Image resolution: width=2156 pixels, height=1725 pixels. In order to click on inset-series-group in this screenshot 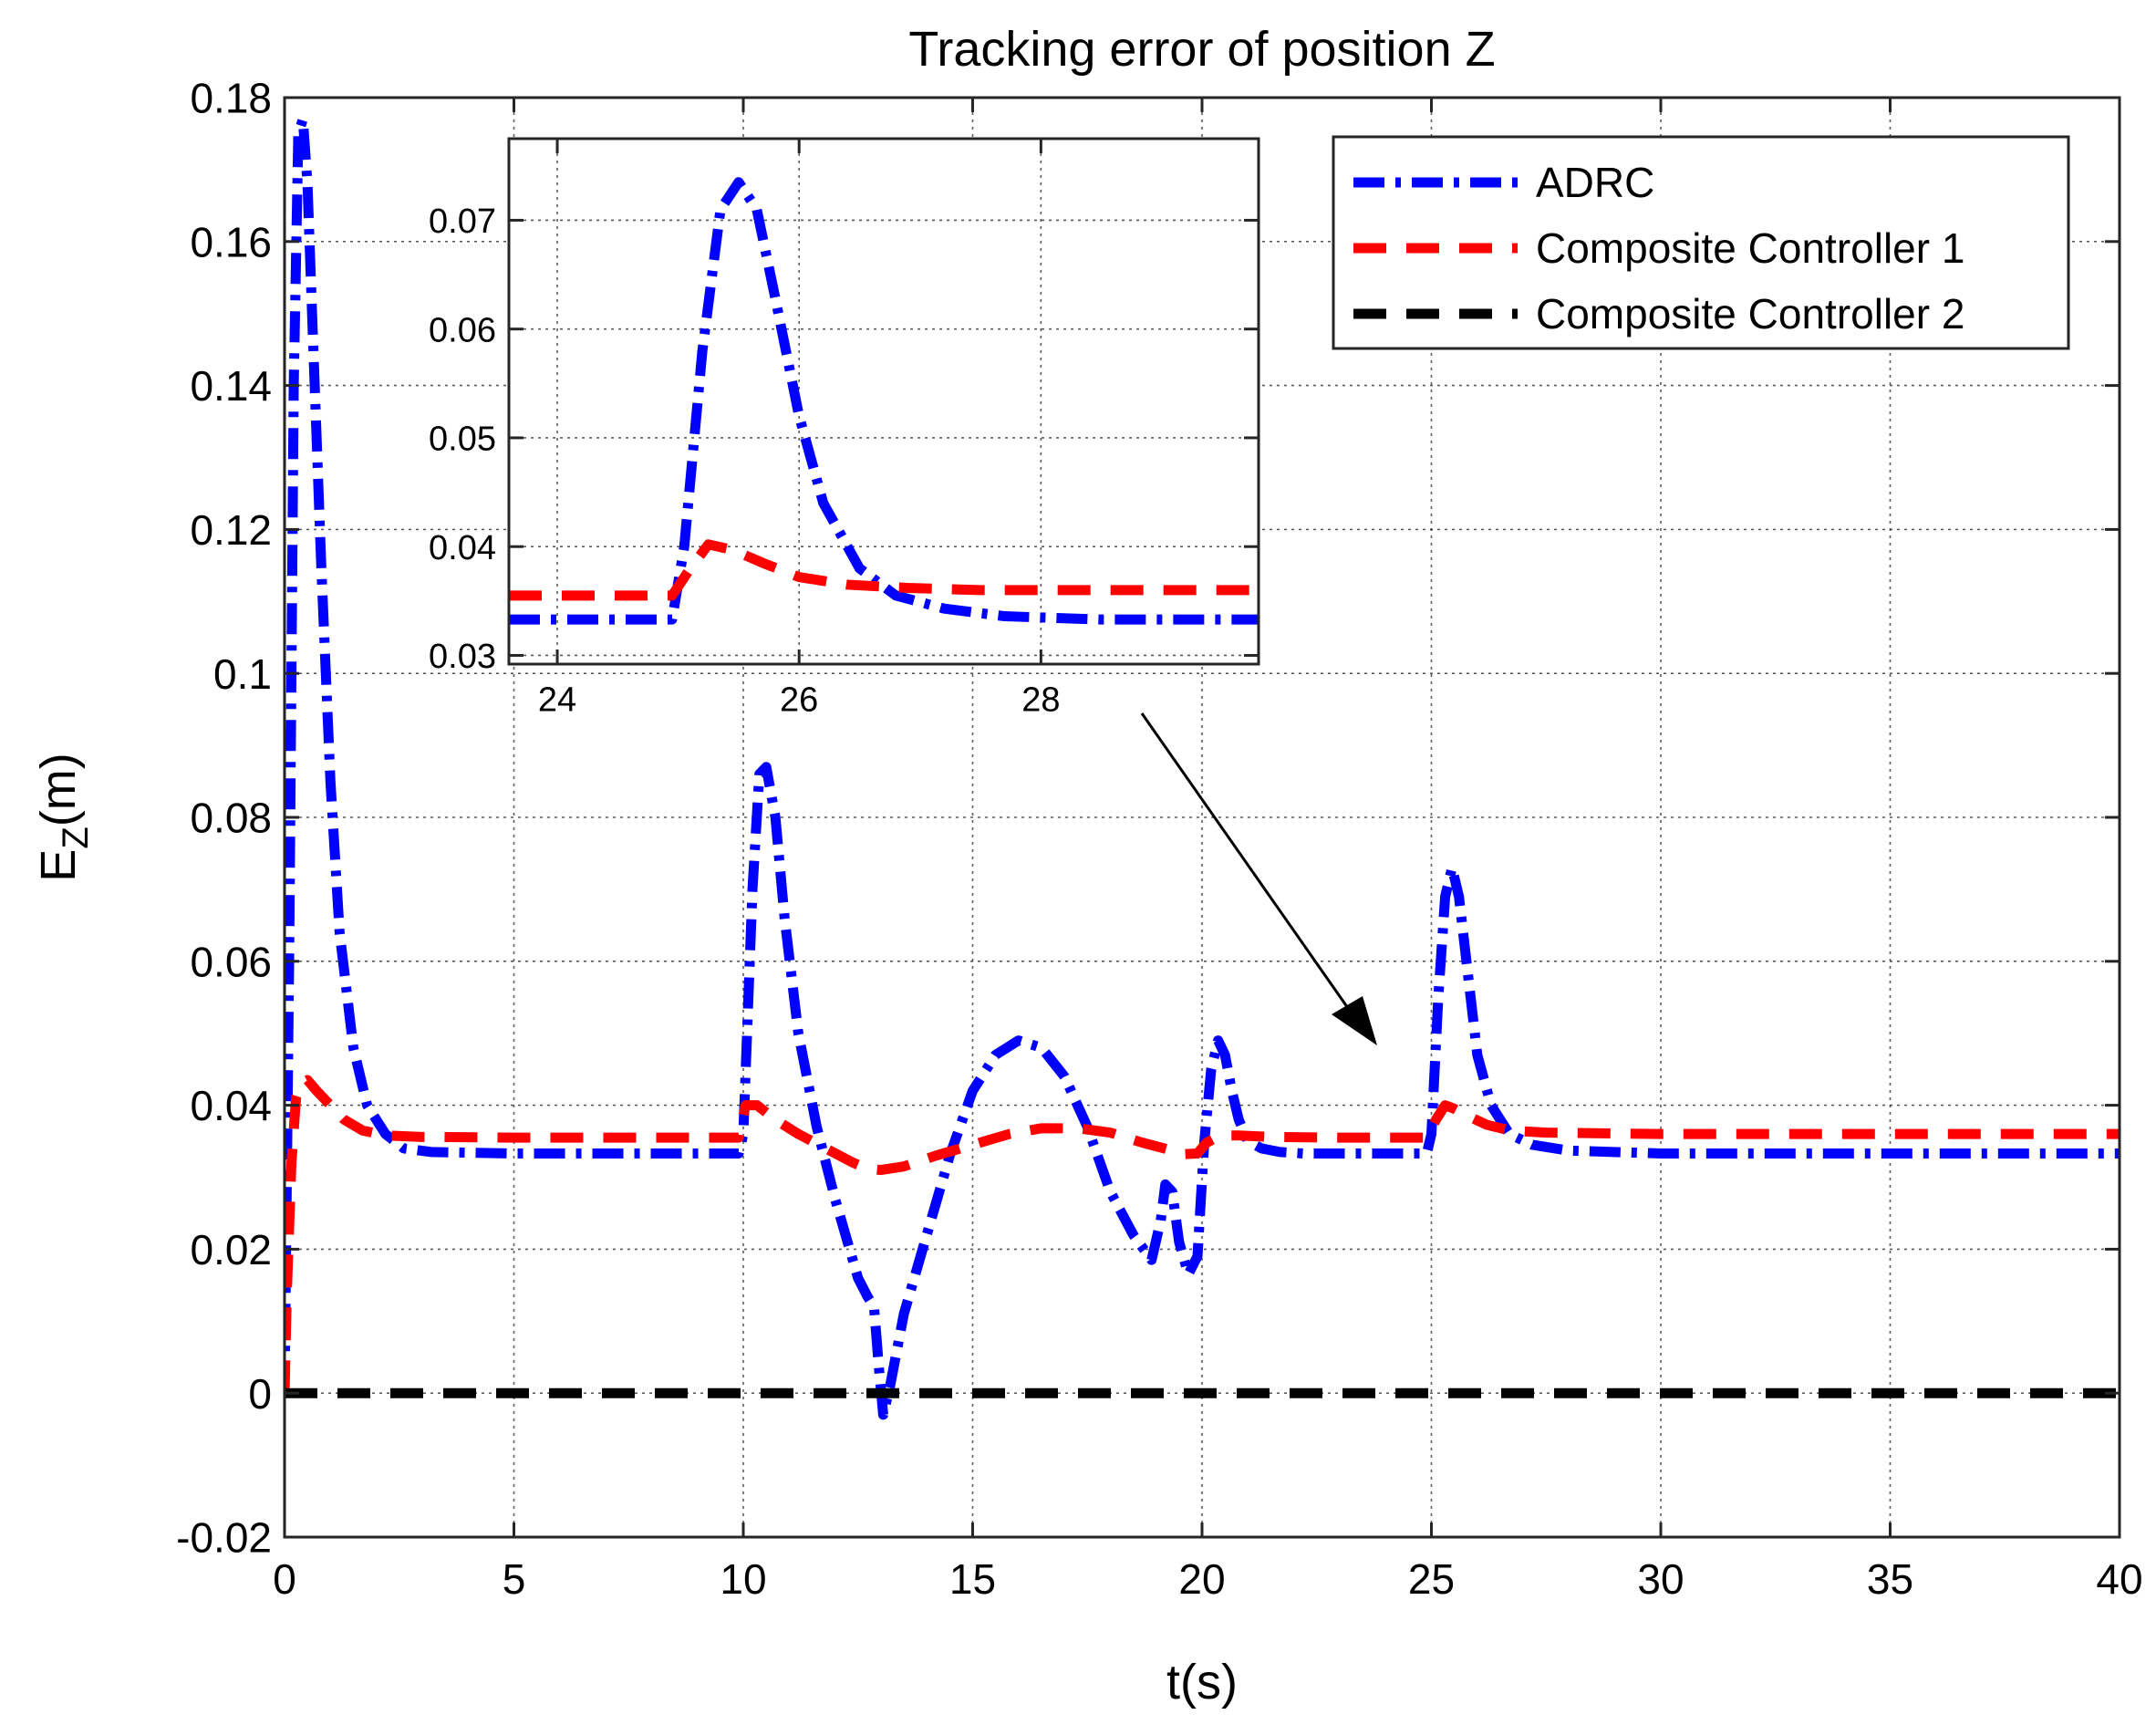, I will do `click(884, 401)`.